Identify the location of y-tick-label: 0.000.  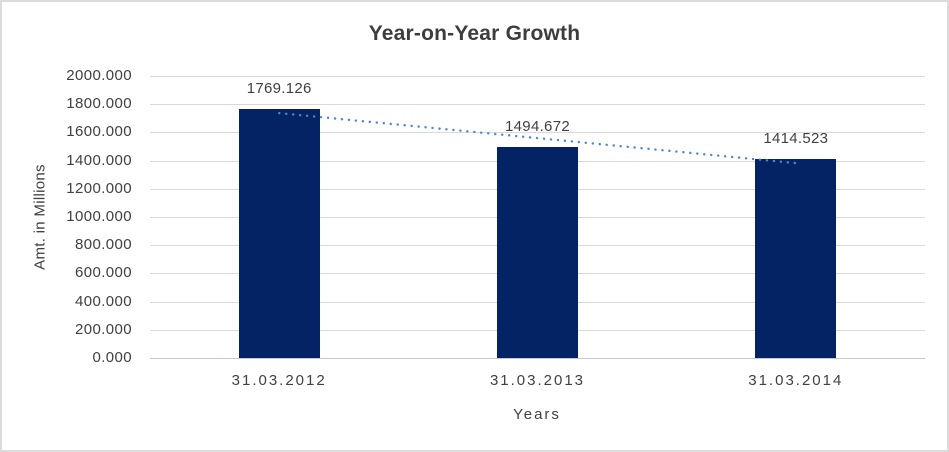
(112, 357).